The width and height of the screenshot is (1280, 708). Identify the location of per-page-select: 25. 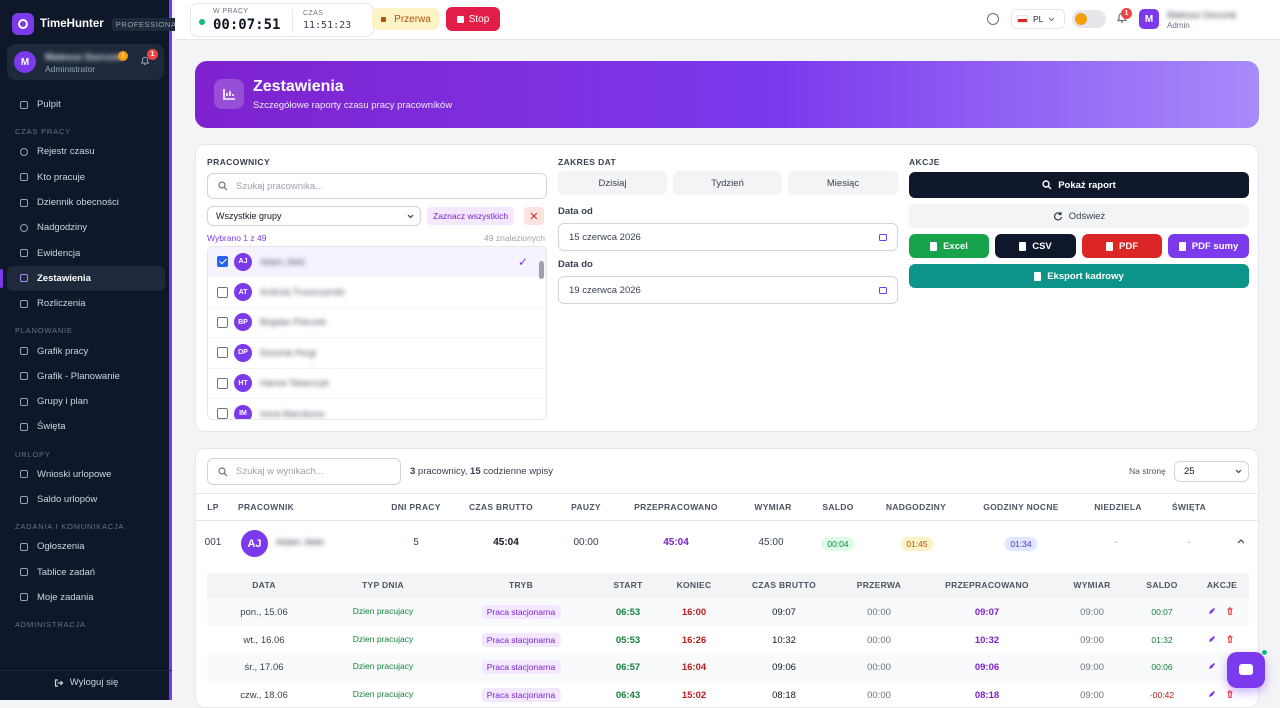
(1211, 471).